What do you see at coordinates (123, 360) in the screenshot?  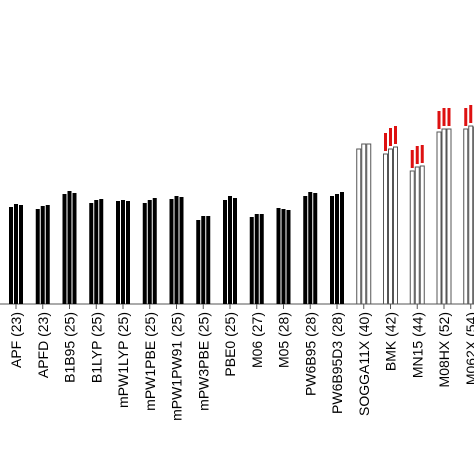 I see `x-tick-label: mPW1LYP (25)` at bounding box center [123, 360].